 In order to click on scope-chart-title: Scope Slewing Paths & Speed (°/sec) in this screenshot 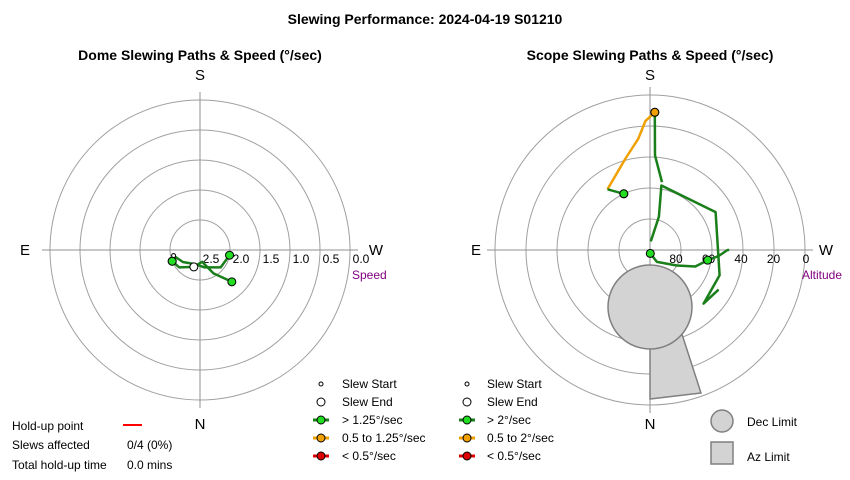, I will do `click(650, 55)`.